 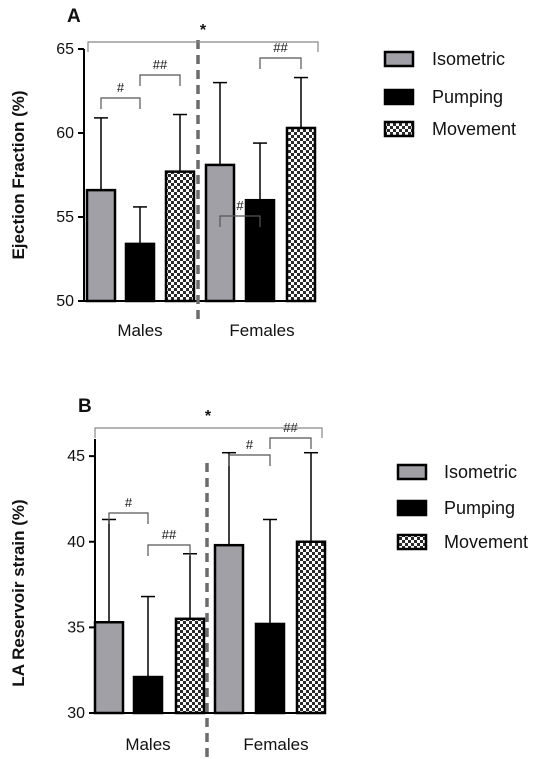 What do you see at coordinates (65, 217) in the screenshot?
I see `y-tick-label: 55` at bounding box center [65, 217].